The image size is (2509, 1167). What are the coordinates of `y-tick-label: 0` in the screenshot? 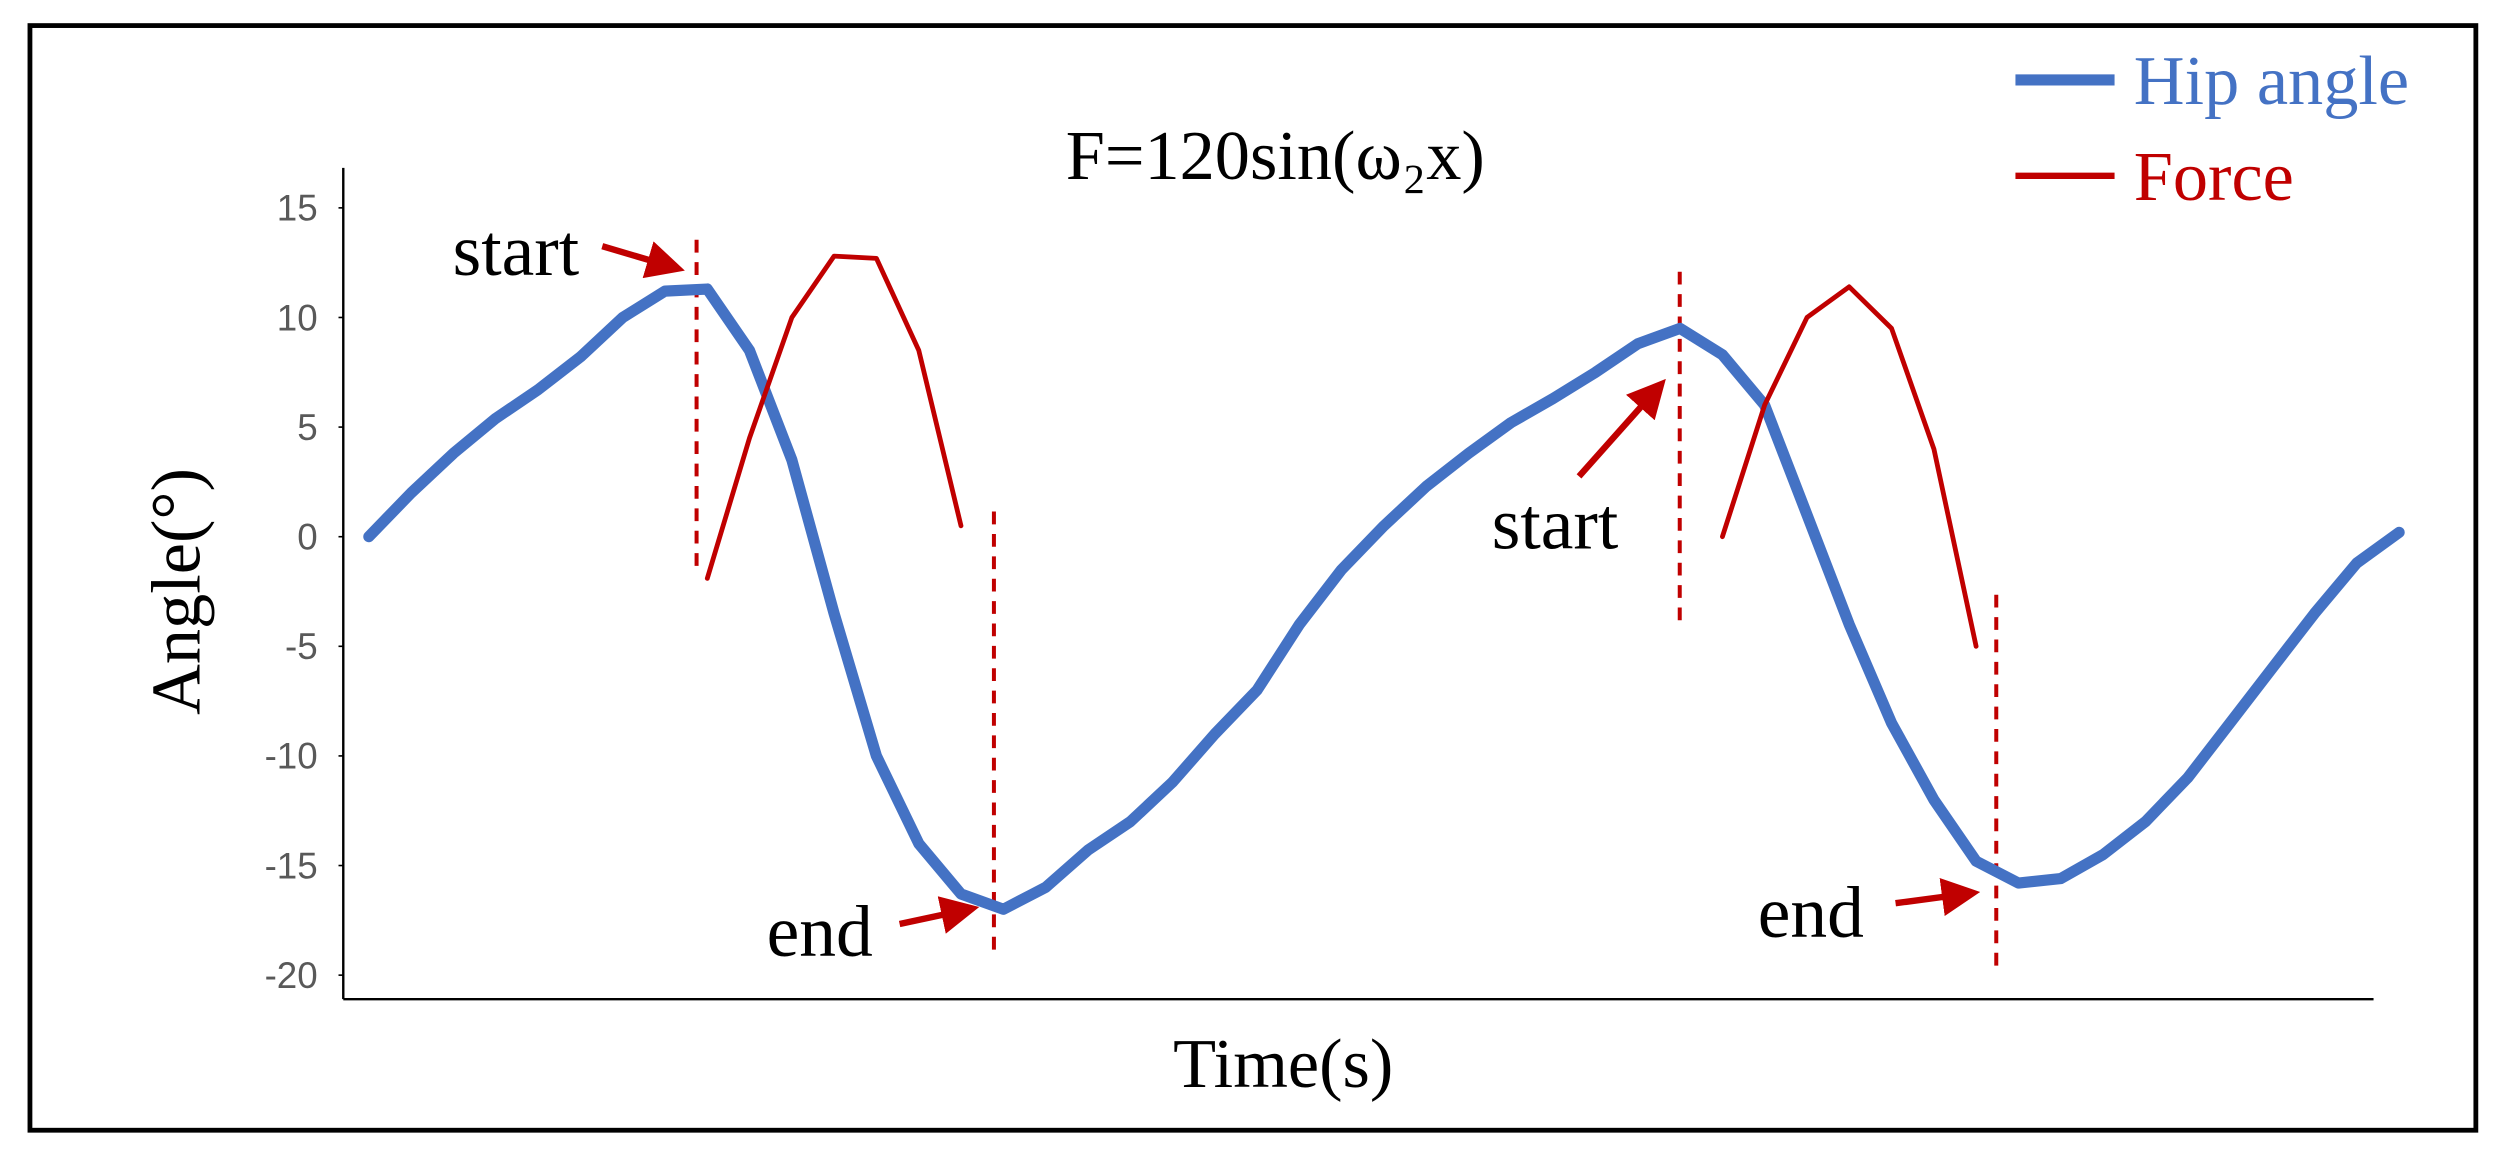 It's located at (307, 536).